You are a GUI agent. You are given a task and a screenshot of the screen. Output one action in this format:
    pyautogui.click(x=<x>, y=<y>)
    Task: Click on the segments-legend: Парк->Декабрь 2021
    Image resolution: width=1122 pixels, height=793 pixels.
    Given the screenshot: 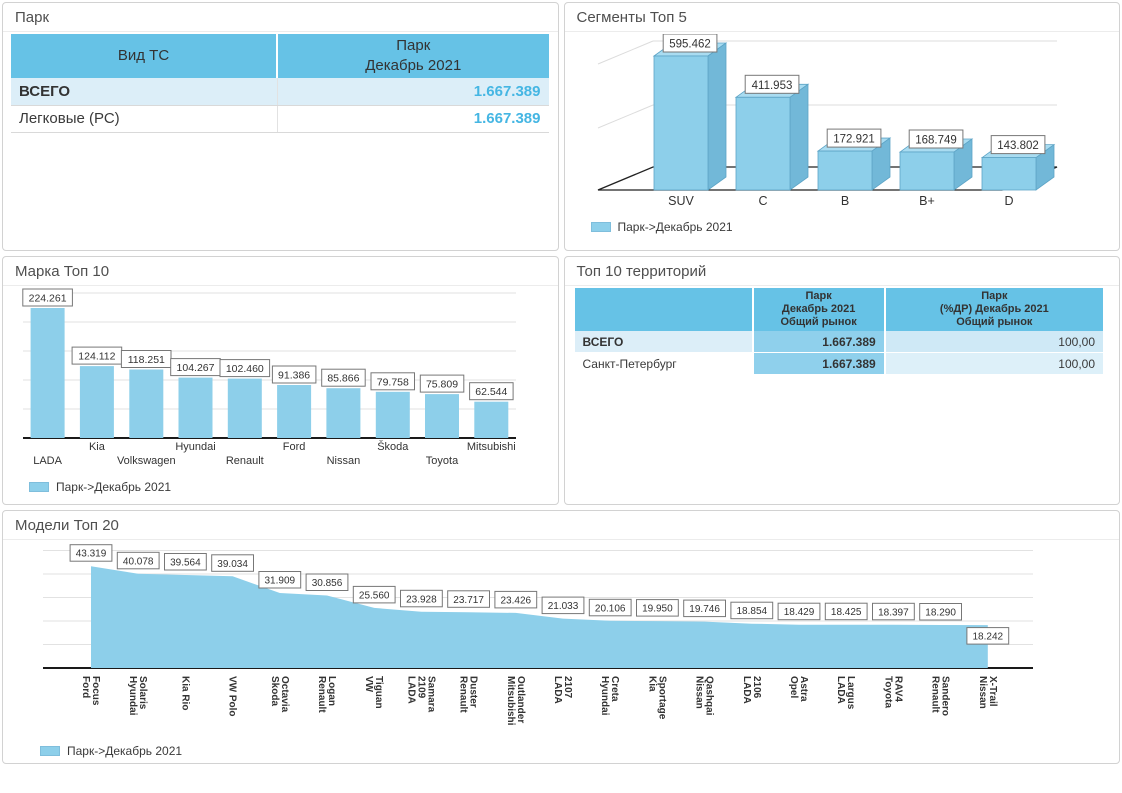 What is the action you would take?
    pyautogui.click(x=855, y=227)
    